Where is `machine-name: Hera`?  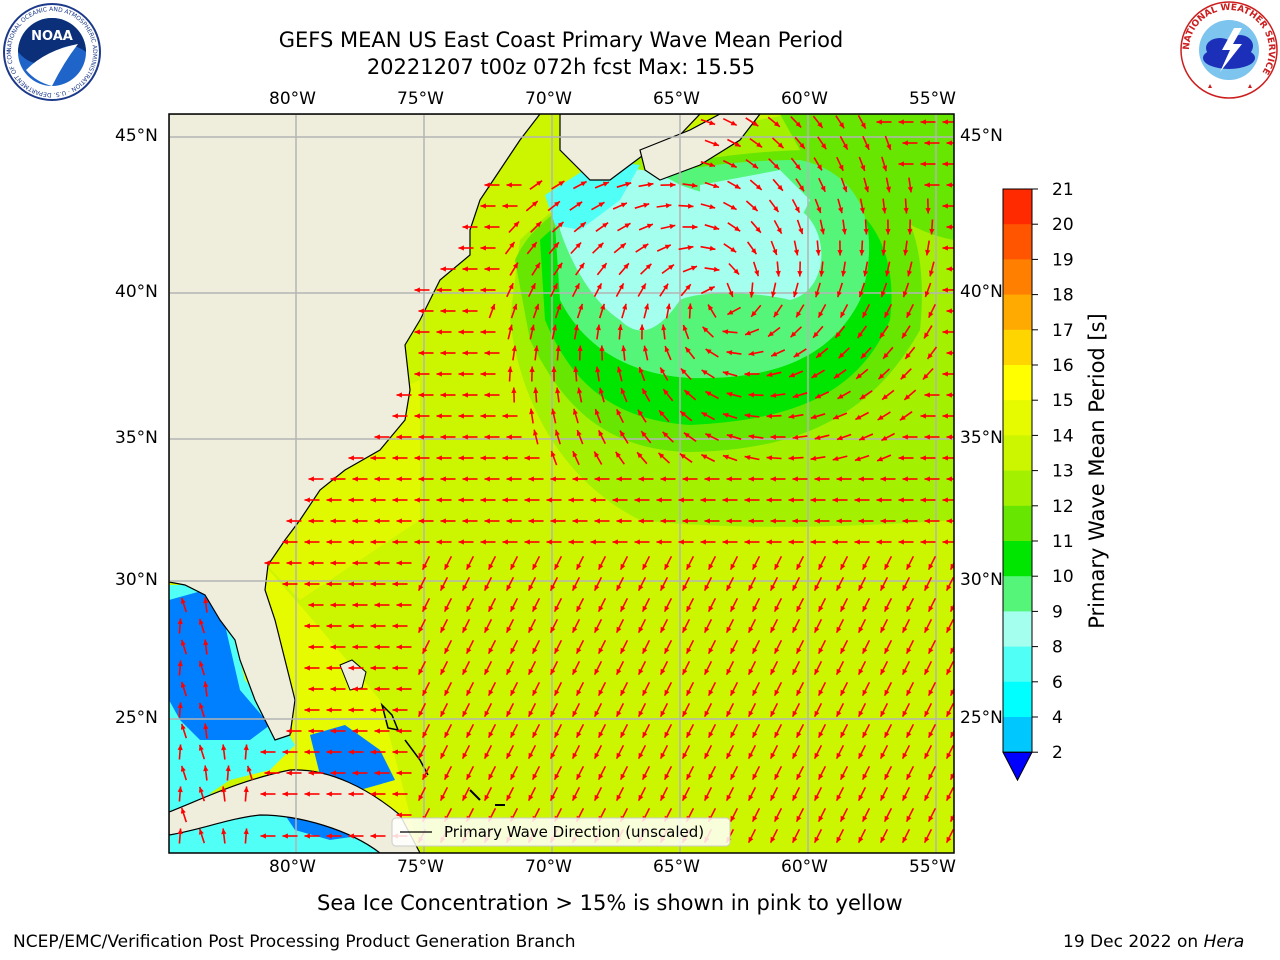 machine-name: Hera is located at coordinates (1224, 942).